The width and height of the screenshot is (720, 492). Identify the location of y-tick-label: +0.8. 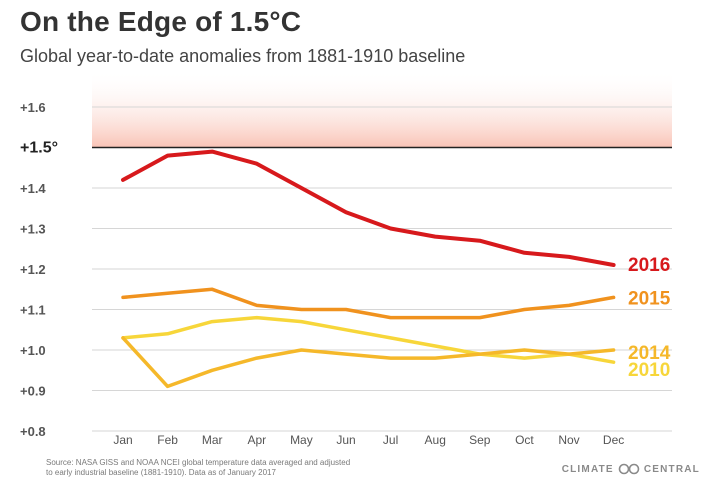
(33, 431).